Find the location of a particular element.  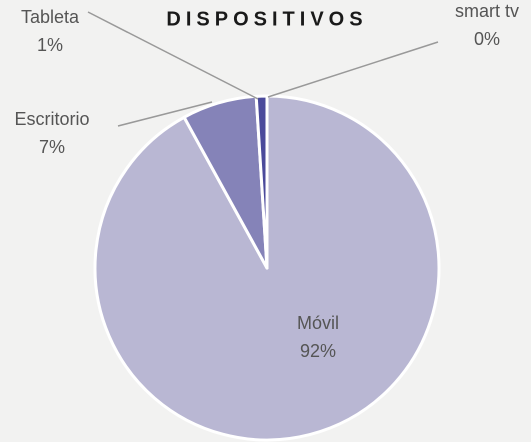

slice-label: smart tv is located at coordinates (487, 11).